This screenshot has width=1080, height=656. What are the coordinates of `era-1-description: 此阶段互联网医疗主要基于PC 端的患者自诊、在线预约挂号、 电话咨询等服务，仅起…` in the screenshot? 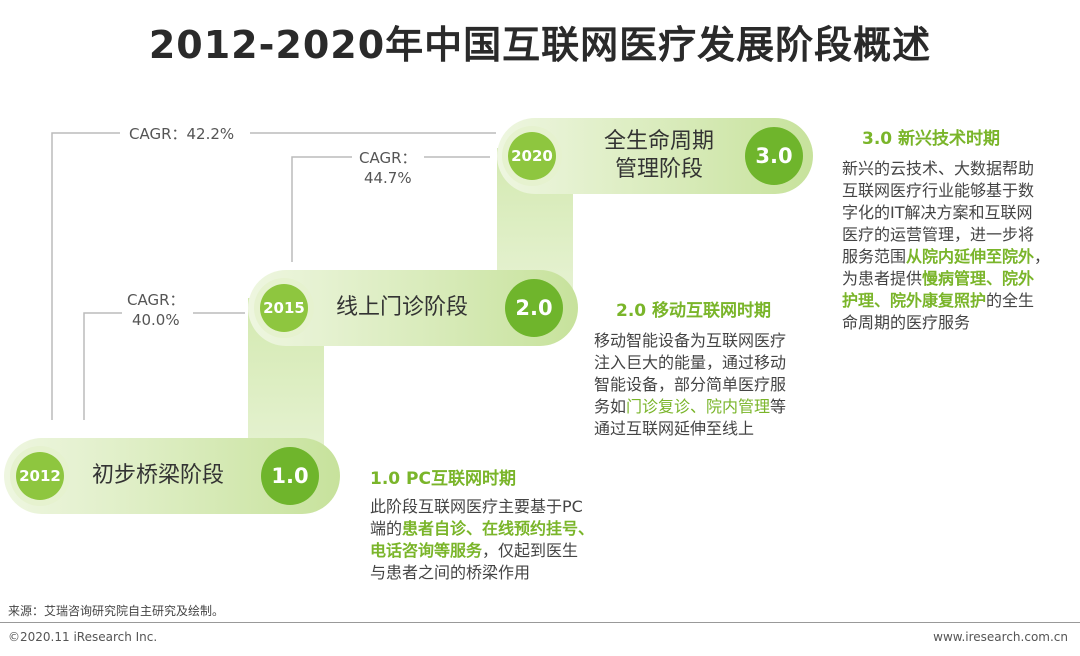 It's located at (505, 540).